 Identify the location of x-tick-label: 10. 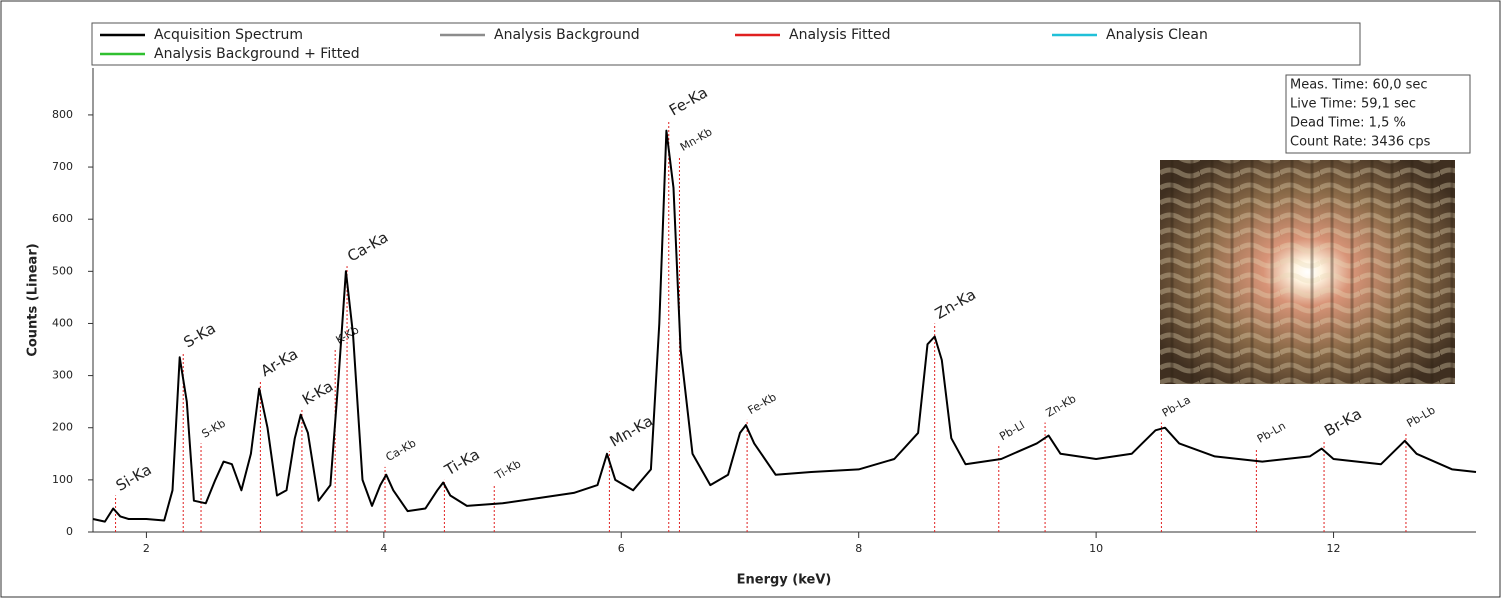
(1096, 548).